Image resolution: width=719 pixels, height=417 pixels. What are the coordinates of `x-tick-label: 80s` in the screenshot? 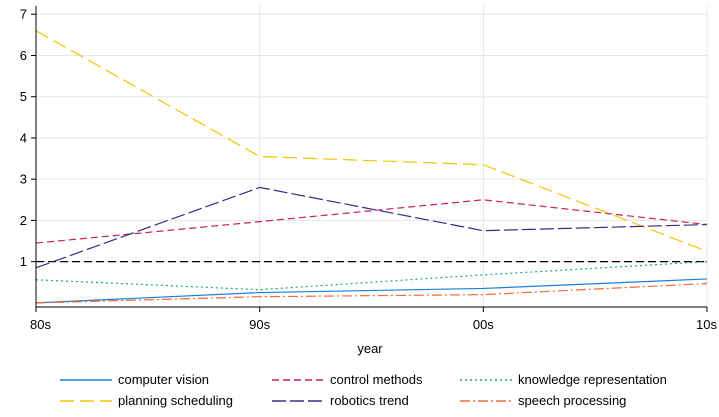 It's located at (40, 324).